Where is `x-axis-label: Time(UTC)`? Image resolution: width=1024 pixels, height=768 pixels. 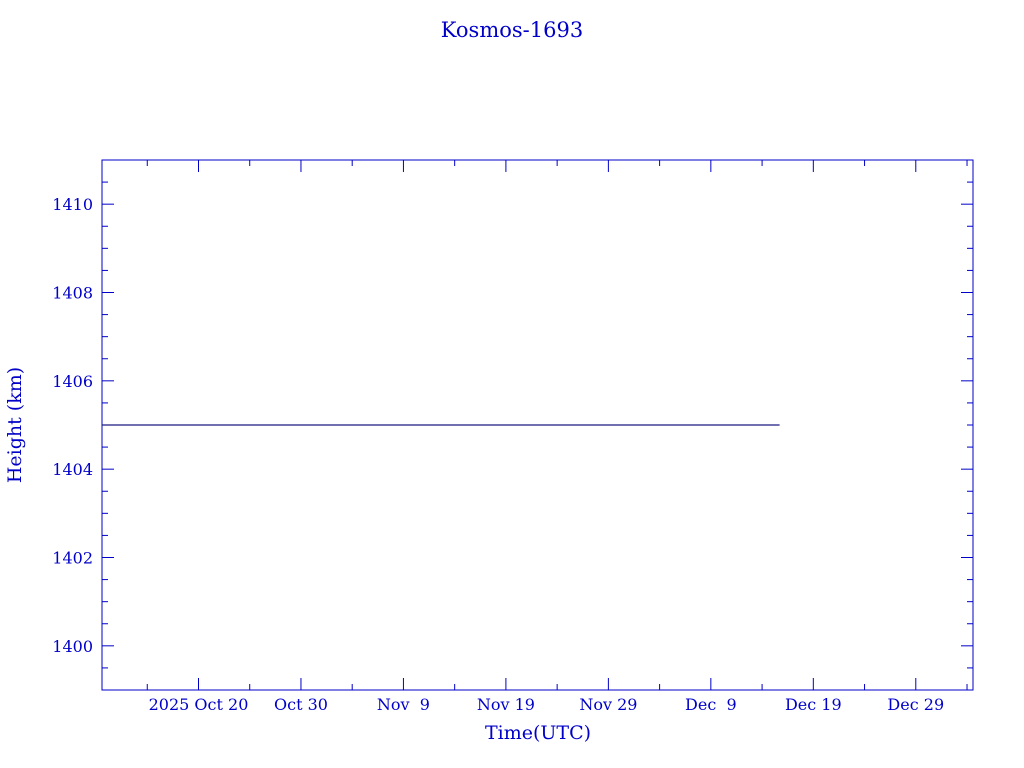 x-axis-label: Time(UTC) is located at coordinates (538, 733).